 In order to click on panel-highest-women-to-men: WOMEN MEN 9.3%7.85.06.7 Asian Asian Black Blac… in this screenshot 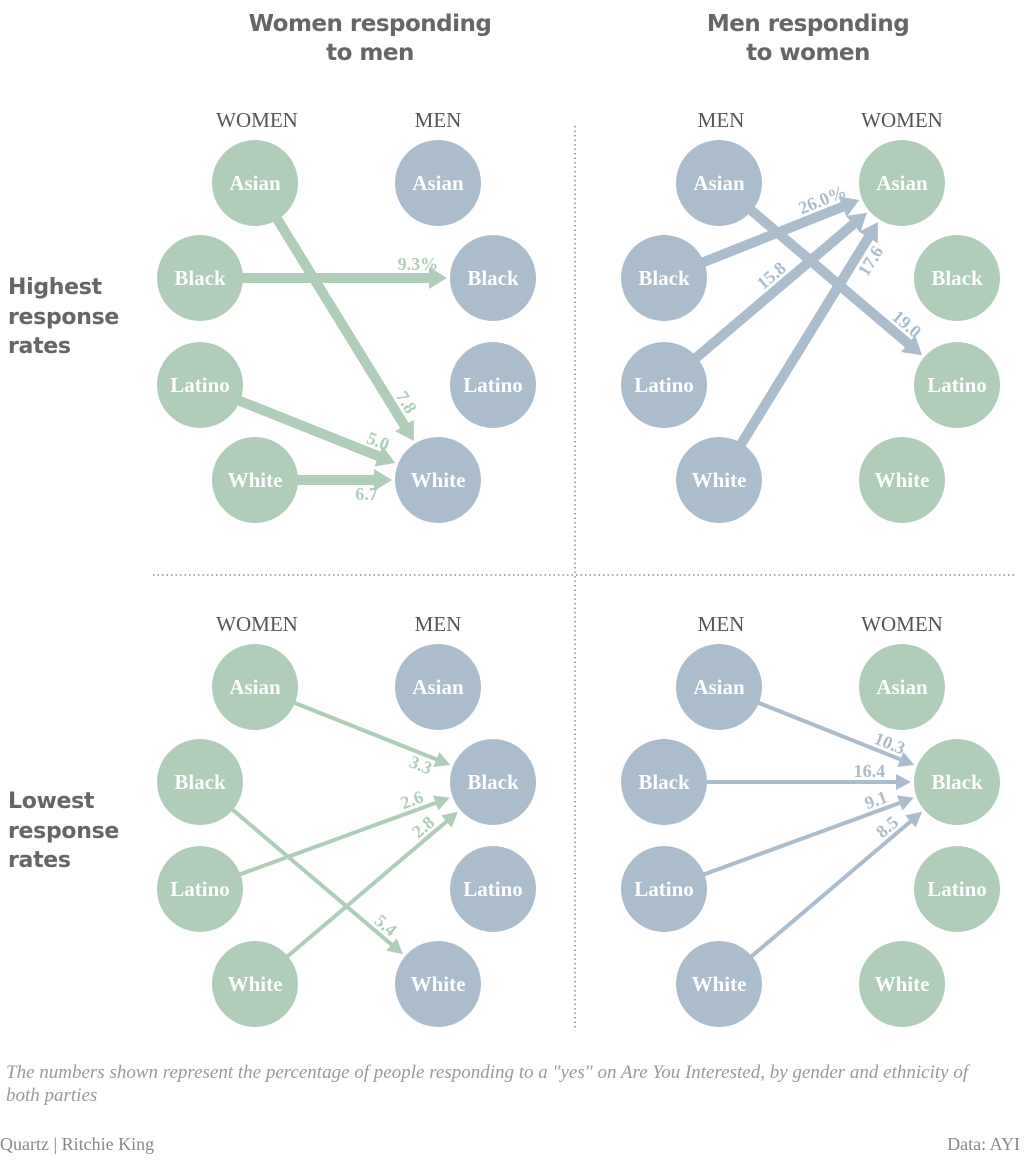, I will do `click(346, 315)`.